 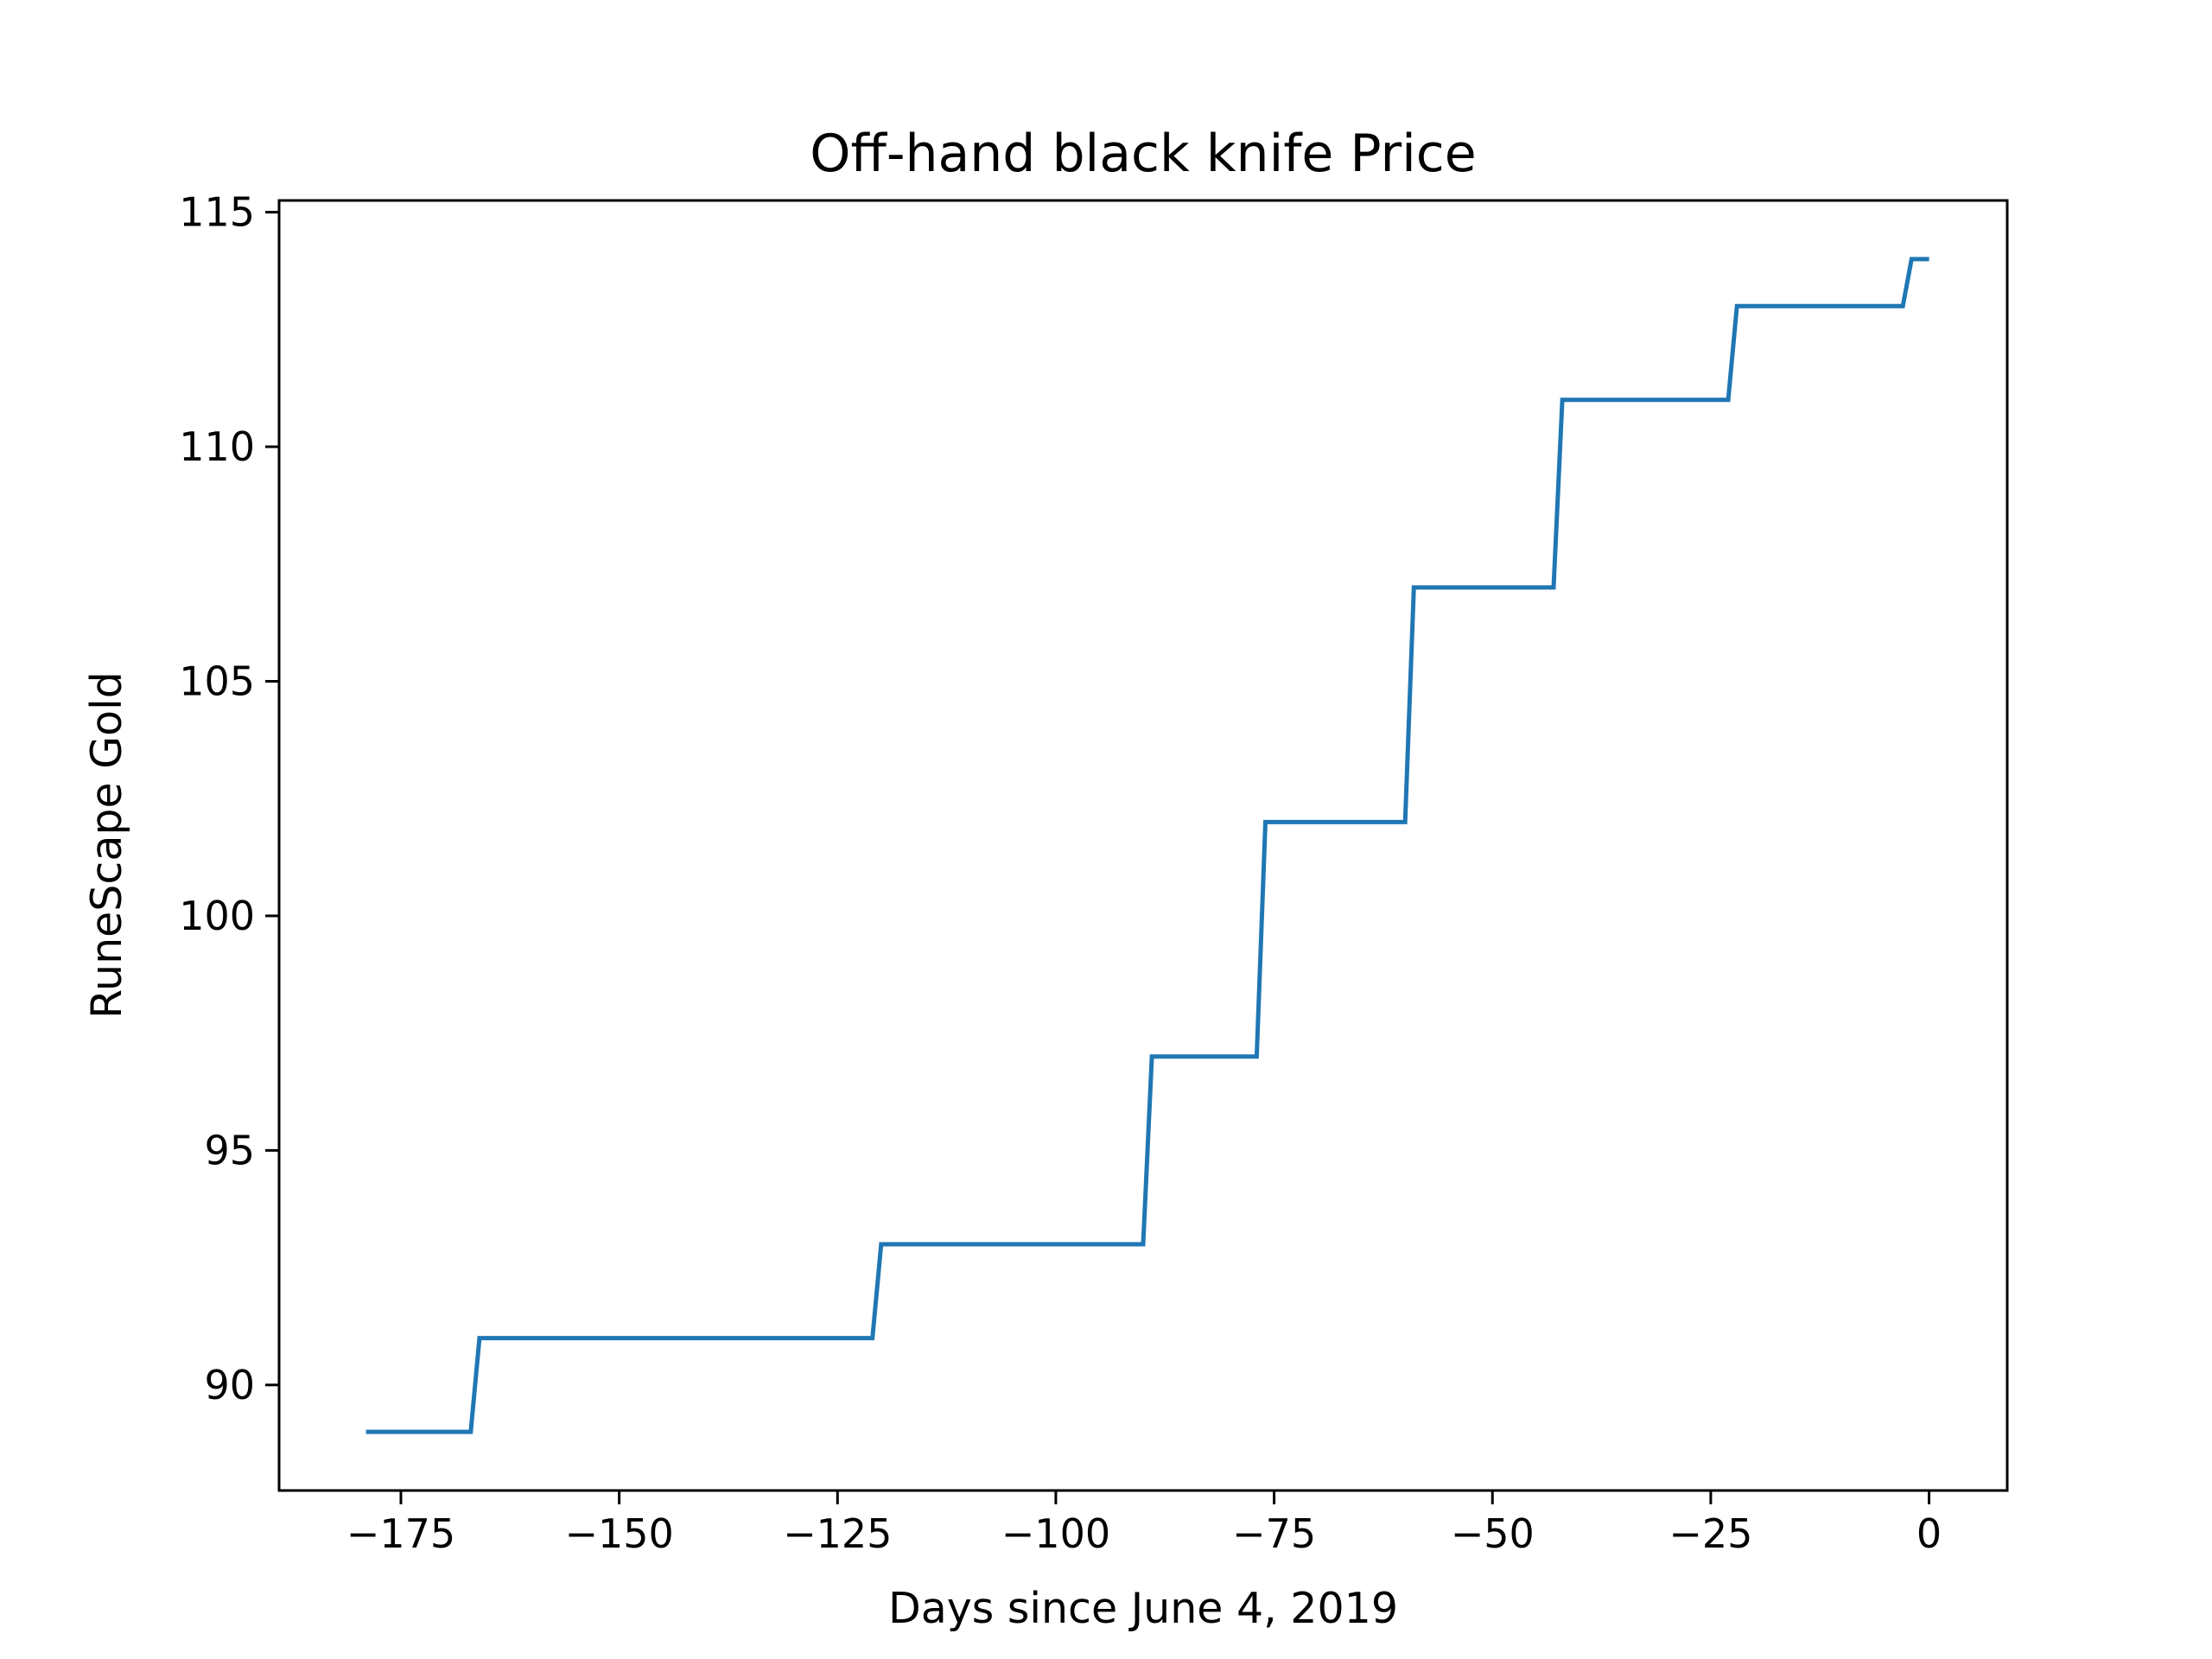 What do you see at coordinates (618, 1533) in the screenshot?
I see `x-tick-label: −150` at bounding box center [618, 1533].